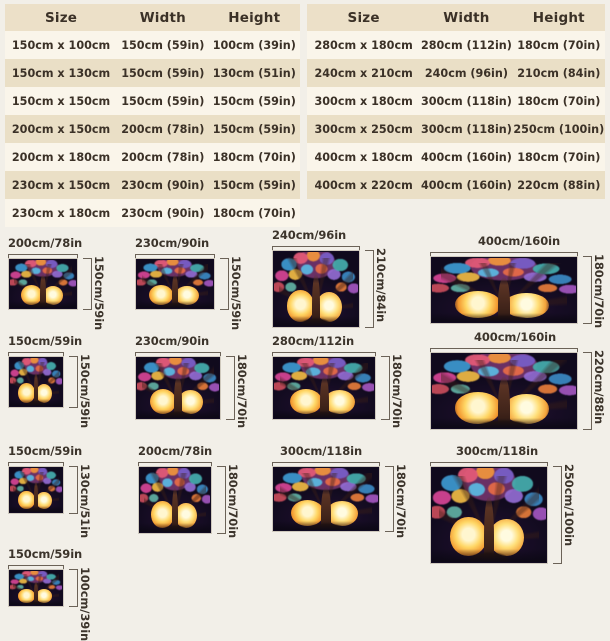 The width and height of the screenshot is (610, 641). I want to click on size-diagram-d1: 200cm/78in 150cm/59in, so click(58, 284).